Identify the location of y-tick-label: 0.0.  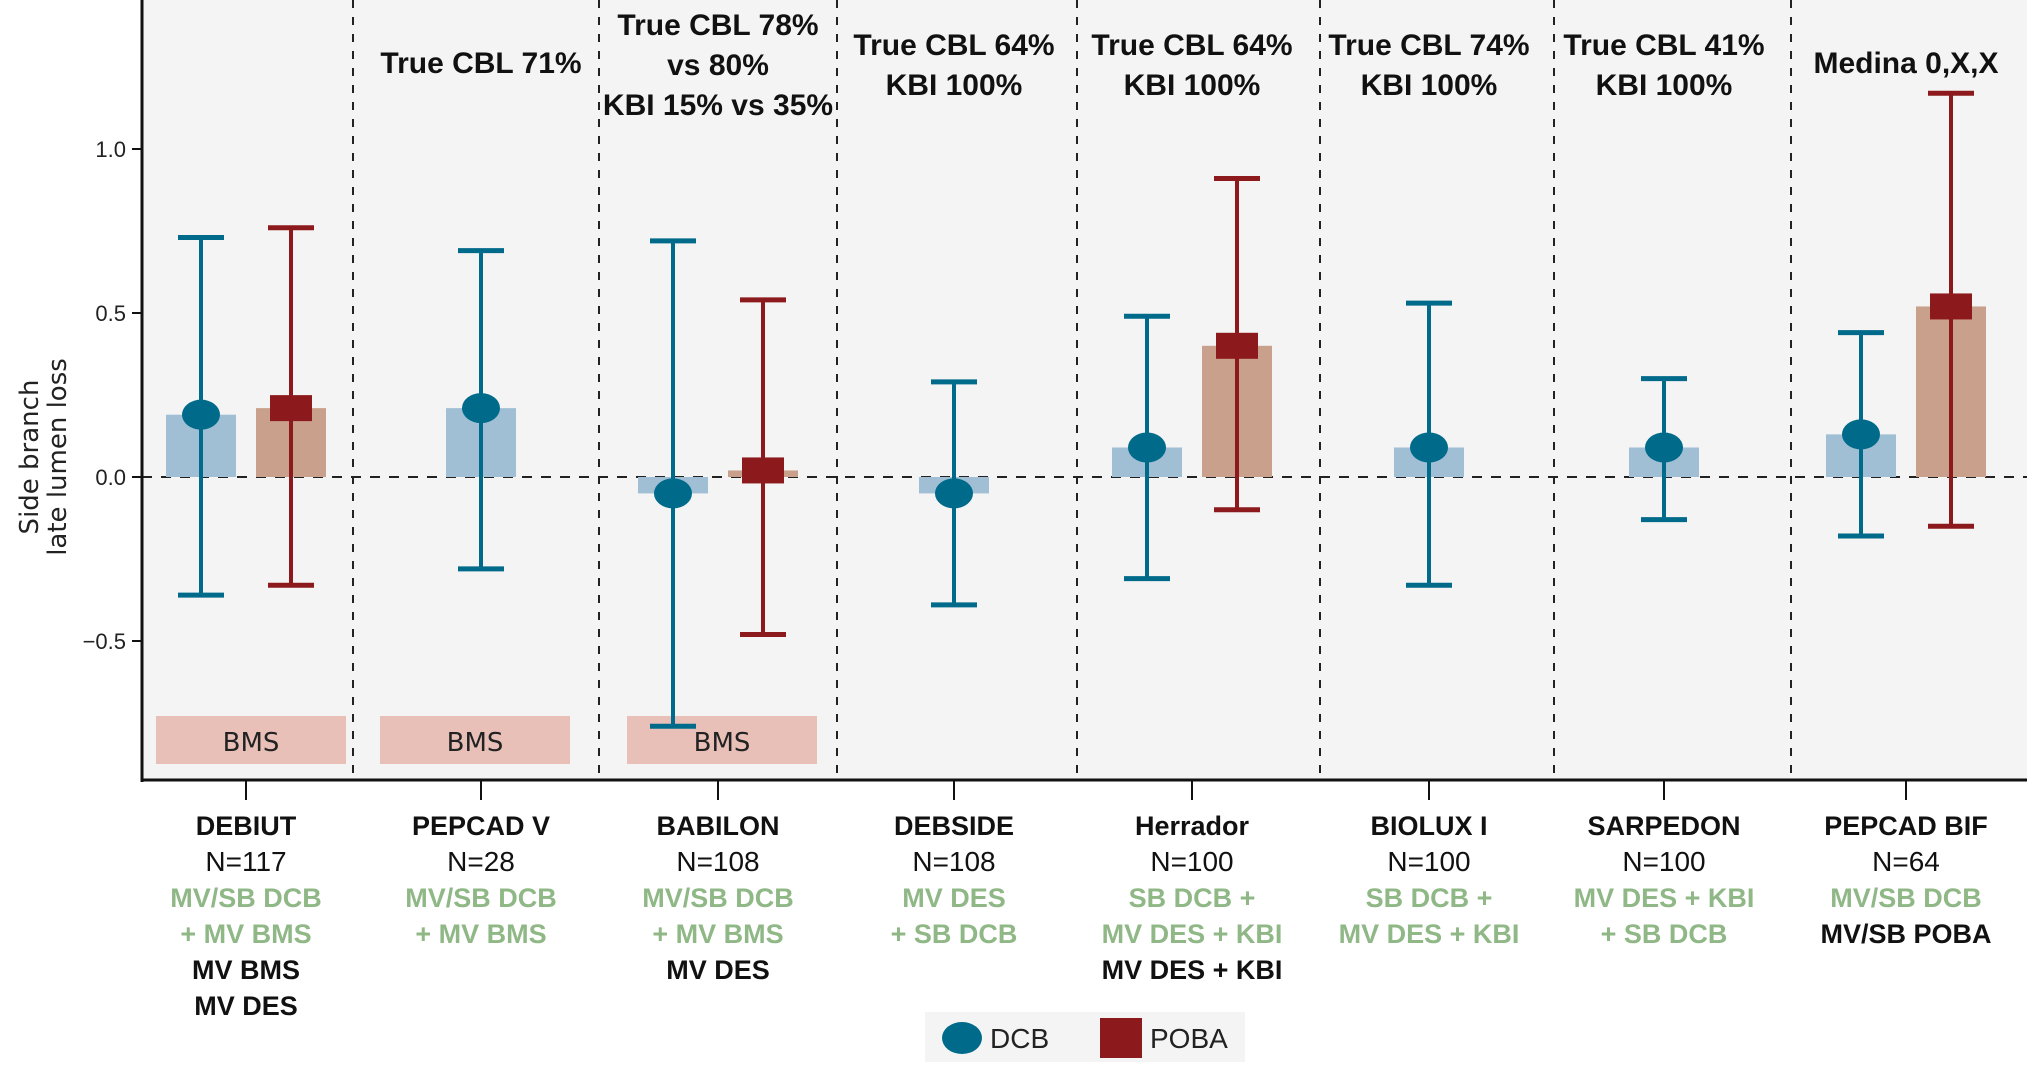
(110, 477).